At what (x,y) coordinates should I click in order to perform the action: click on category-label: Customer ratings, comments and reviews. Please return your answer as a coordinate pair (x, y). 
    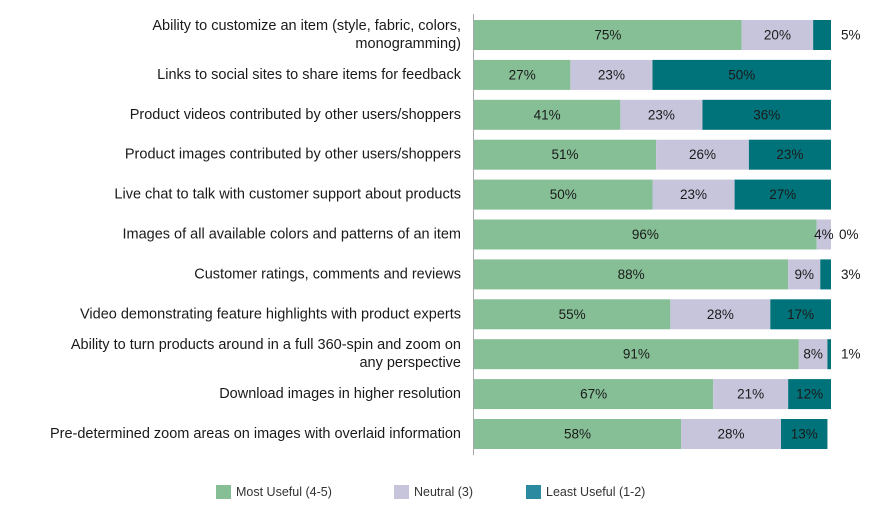
    Looking at the image, I should click on (327, 274).